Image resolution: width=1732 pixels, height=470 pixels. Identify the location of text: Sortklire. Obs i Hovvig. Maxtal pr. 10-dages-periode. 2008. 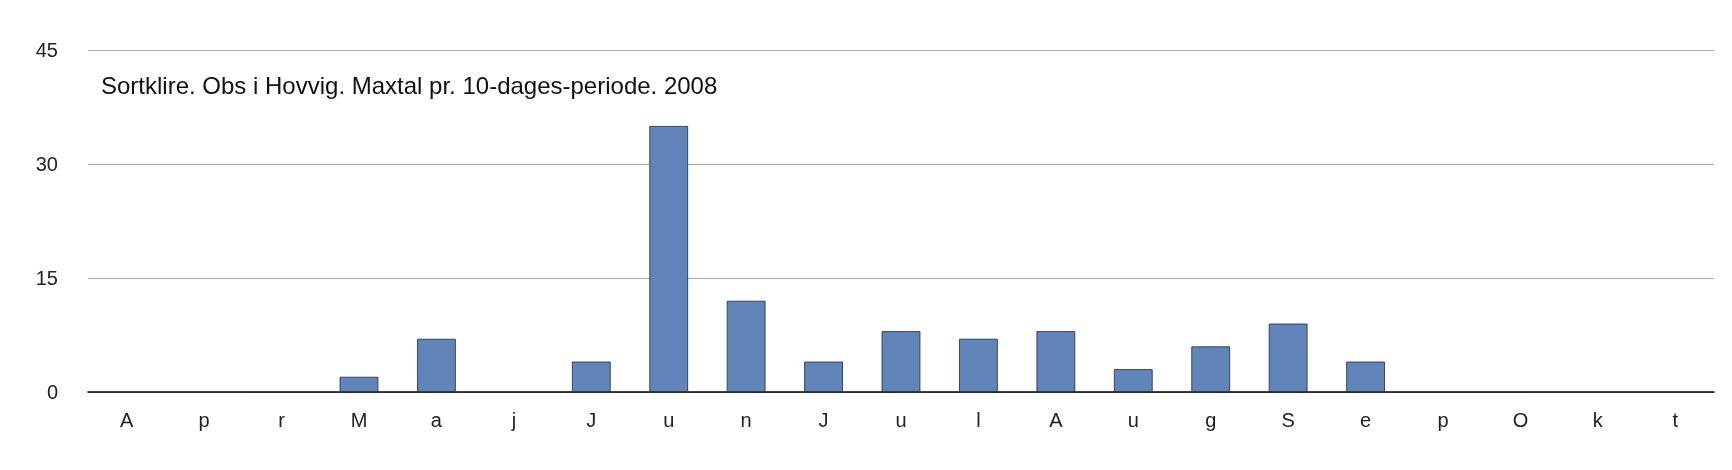
(409, 85).